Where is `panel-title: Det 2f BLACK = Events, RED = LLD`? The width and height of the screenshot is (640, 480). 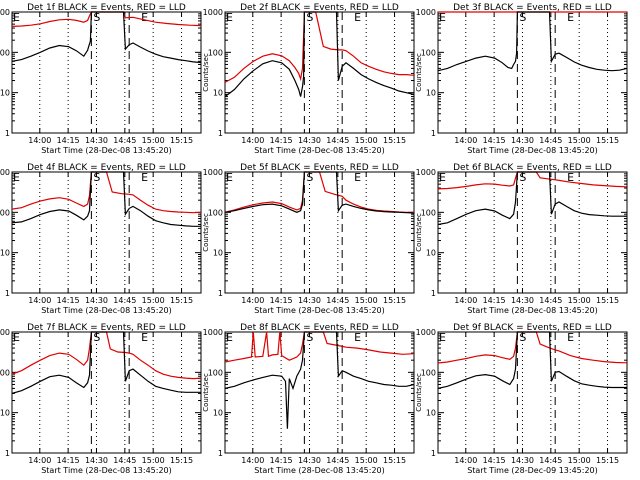
panel-title: Det 2f BLACK = Events, RED = LLD is located at coordinates (319, 8).